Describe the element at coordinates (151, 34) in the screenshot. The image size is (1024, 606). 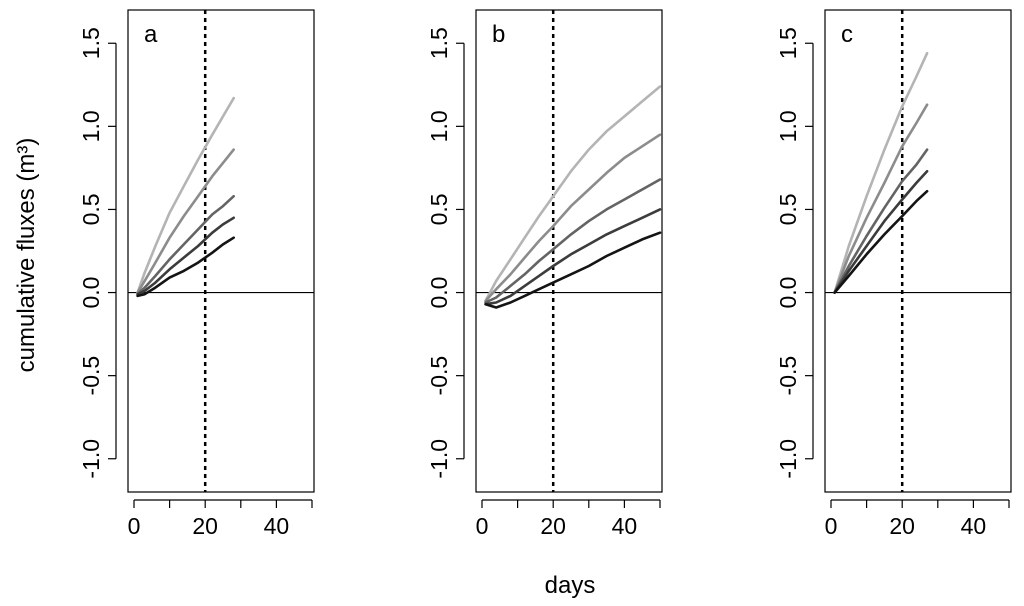
I see `panel-label: a` at that location.